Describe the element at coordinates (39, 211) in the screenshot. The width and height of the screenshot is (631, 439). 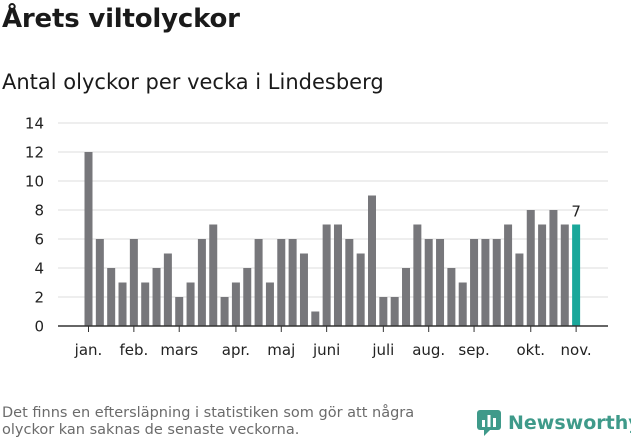
I see `y-tick-label: 8` at that location.